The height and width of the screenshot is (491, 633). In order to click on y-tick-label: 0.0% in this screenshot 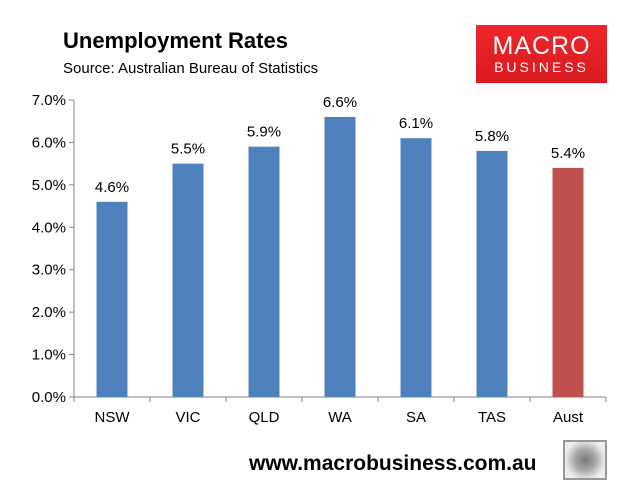, I will do `click(49, 397)`.